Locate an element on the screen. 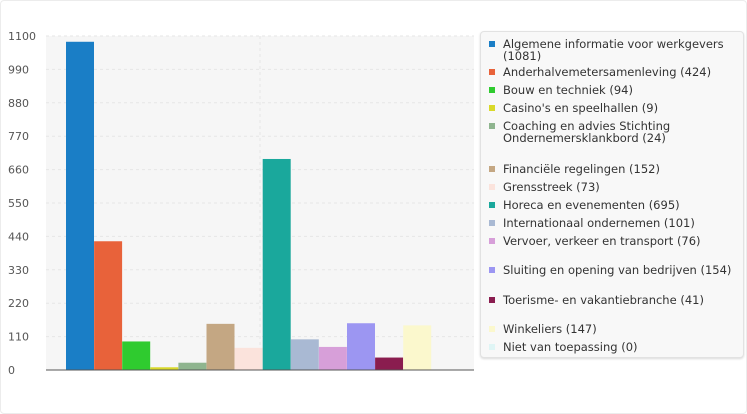 Image resolution: width=747 pixels, height=414 pixels. legend-label: Casino's en speelhallen (9) is located at coordinates (581, 108).